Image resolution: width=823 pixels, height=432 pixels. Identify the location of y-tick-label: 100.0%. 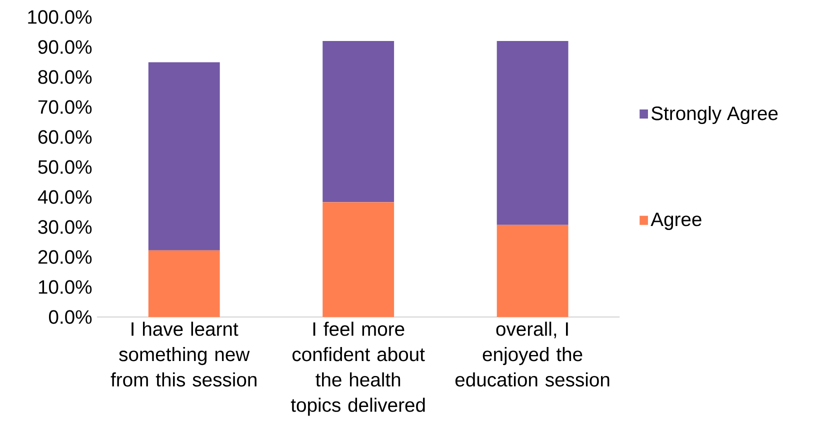
(60, 17).